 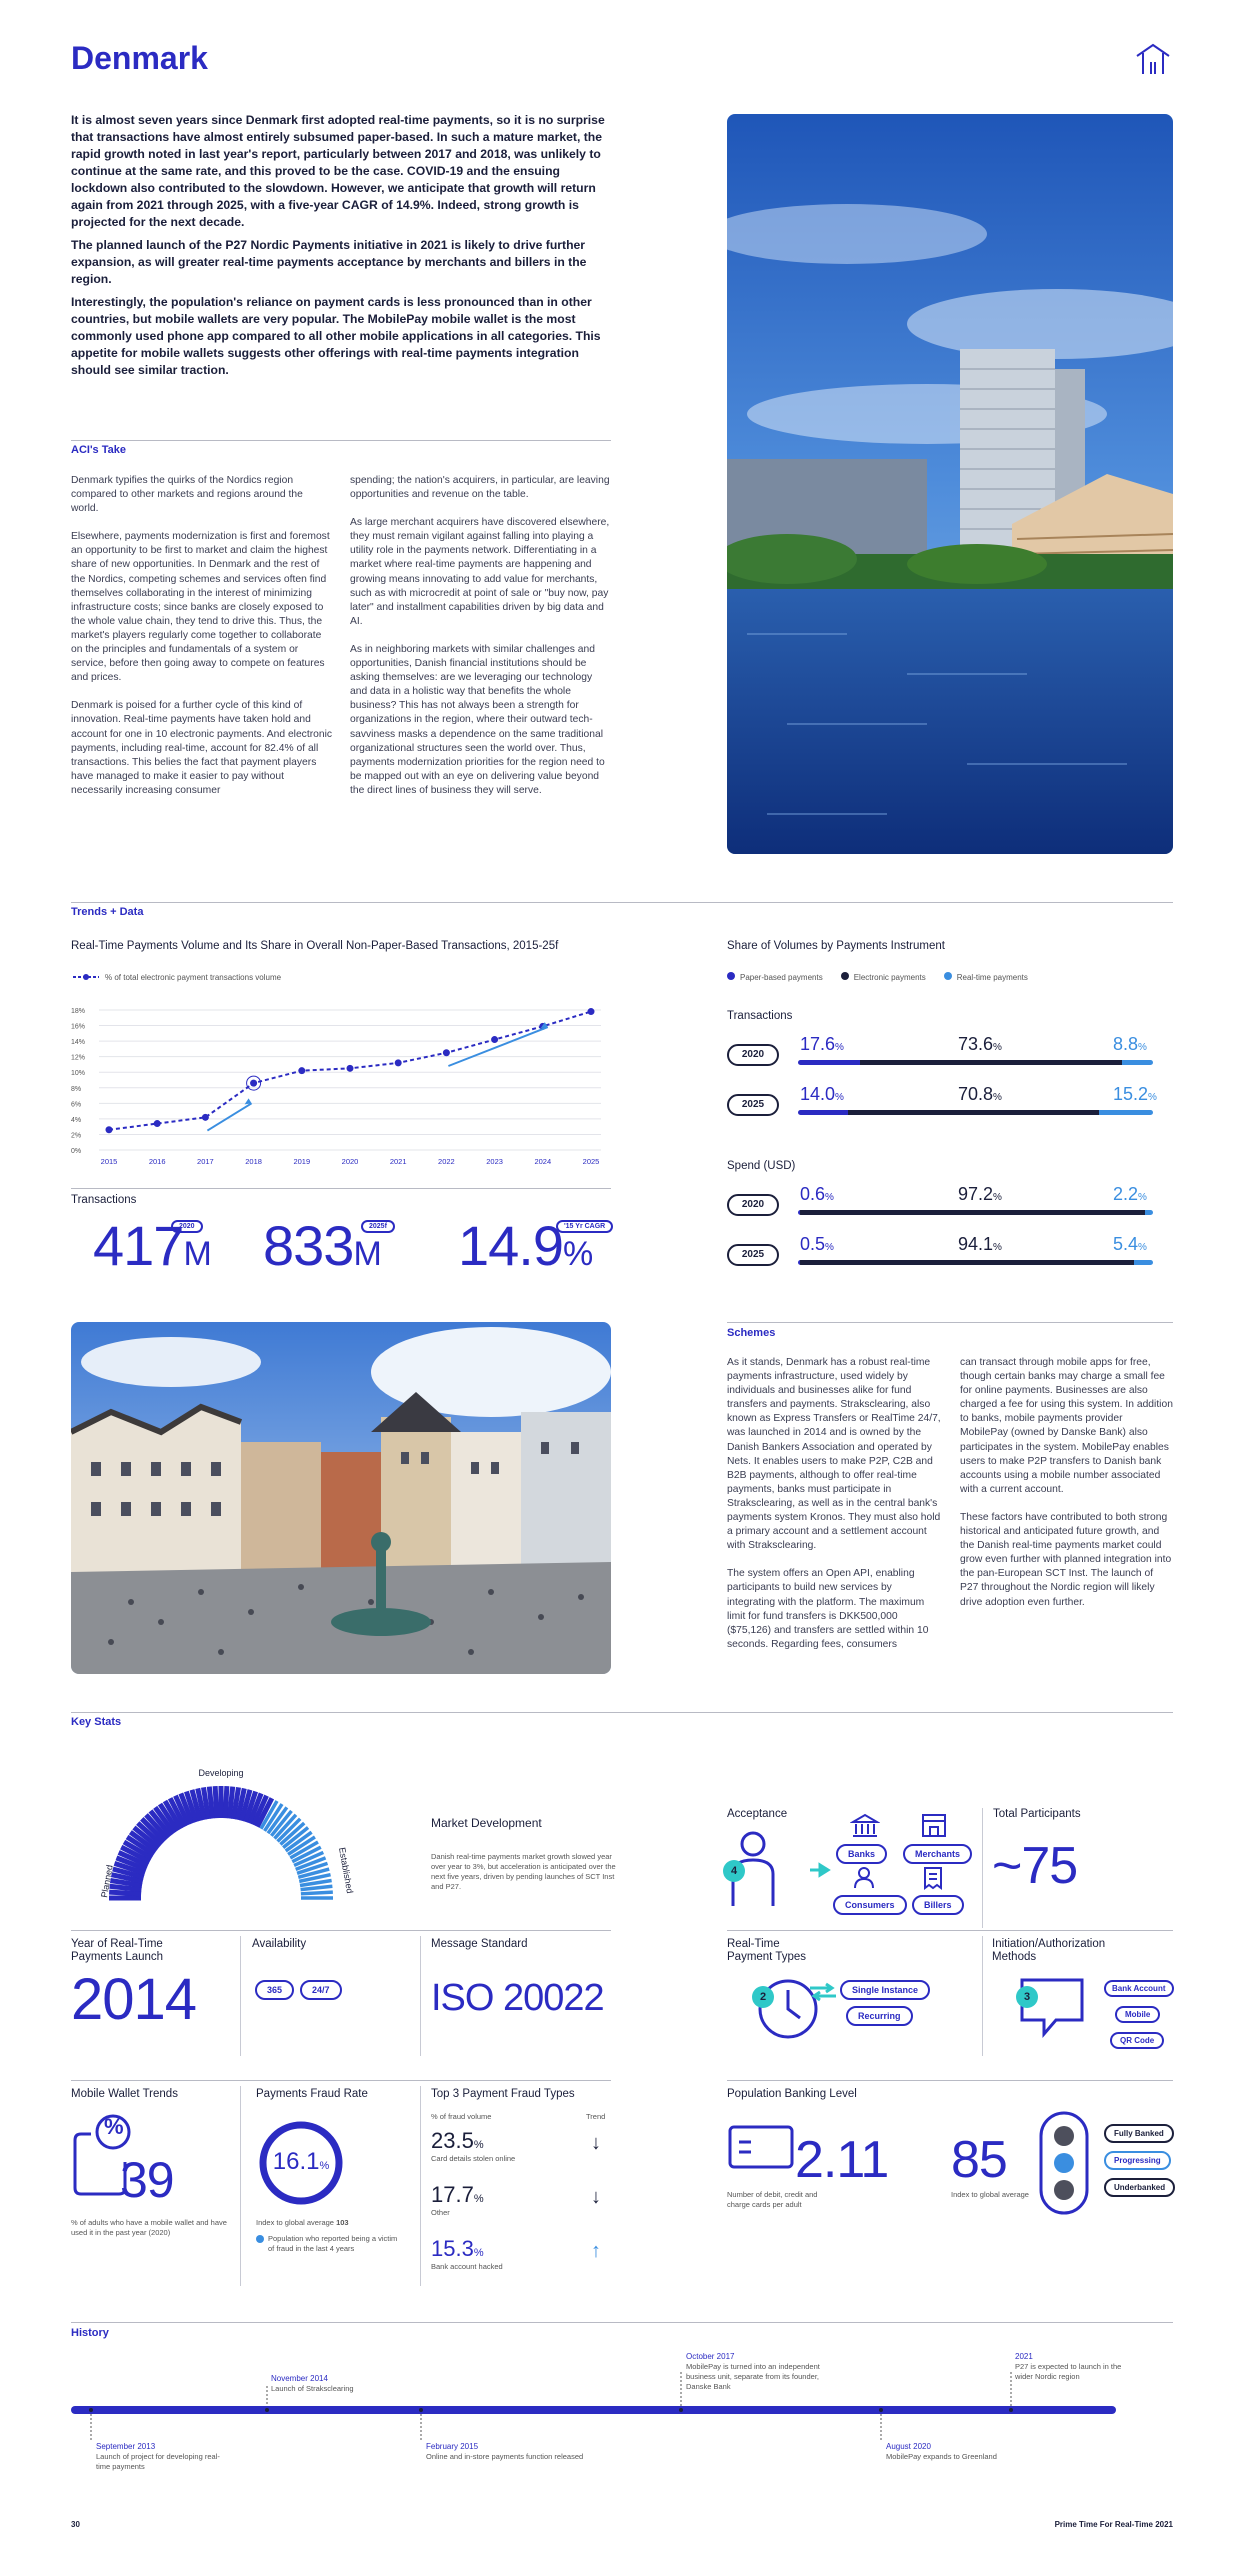 What do you see at coordinates (446, 1161) in the screenshot?
I see `x-tick-label: 2022` at bounding box center [446, 1161].